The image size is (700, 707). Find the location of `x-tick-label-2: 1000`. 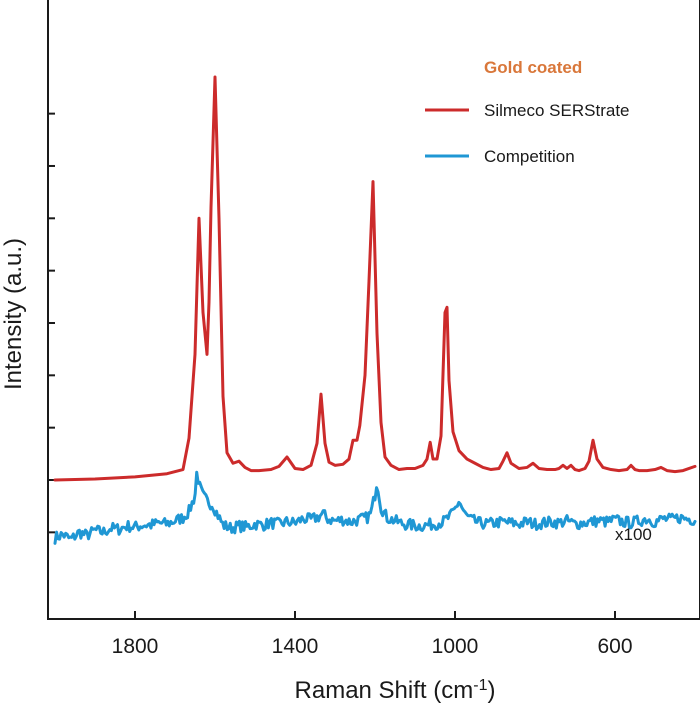

x-tick-label-2: 1000 is located at coordinates (455, 646).